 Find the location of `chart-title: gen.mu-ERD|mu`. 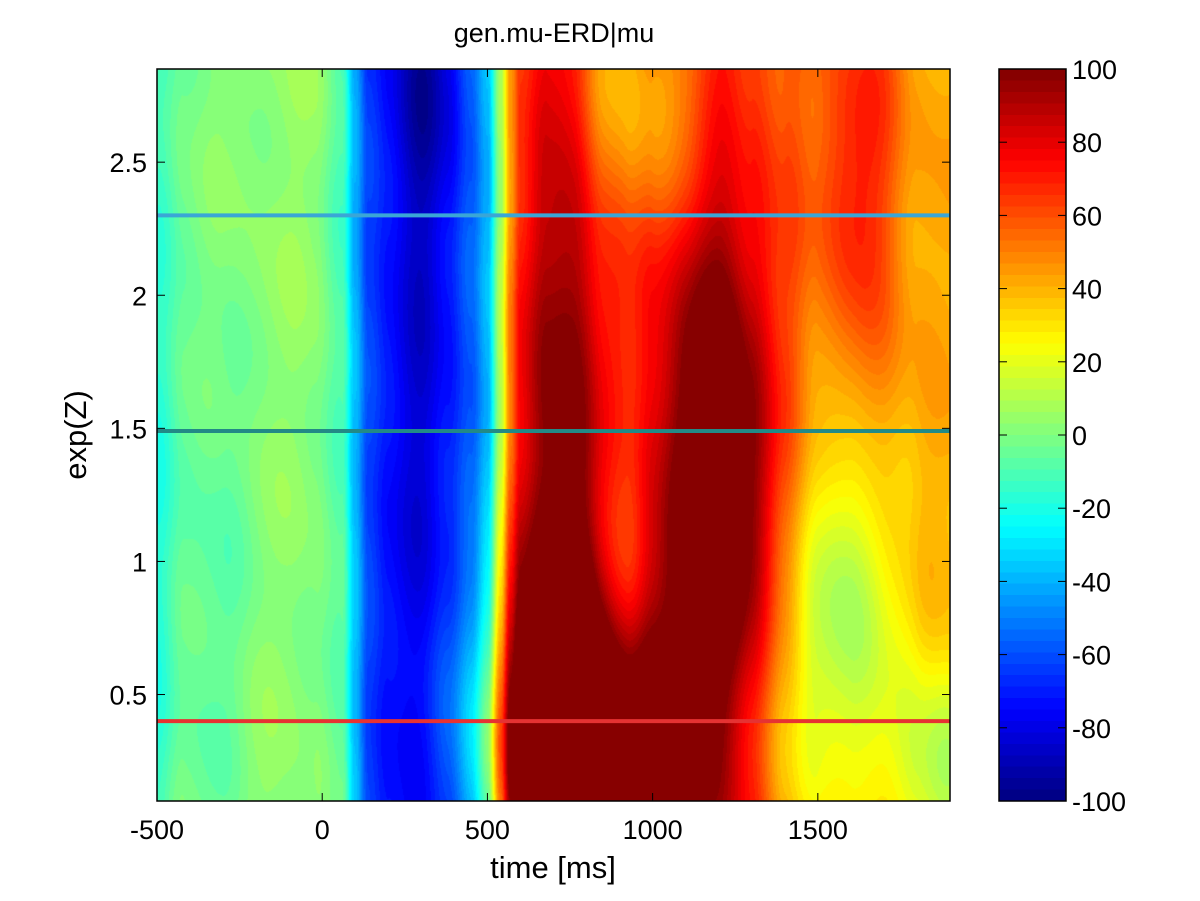

chart-title: gen.mu-ERD|mu is located at coordinates (554, 33).